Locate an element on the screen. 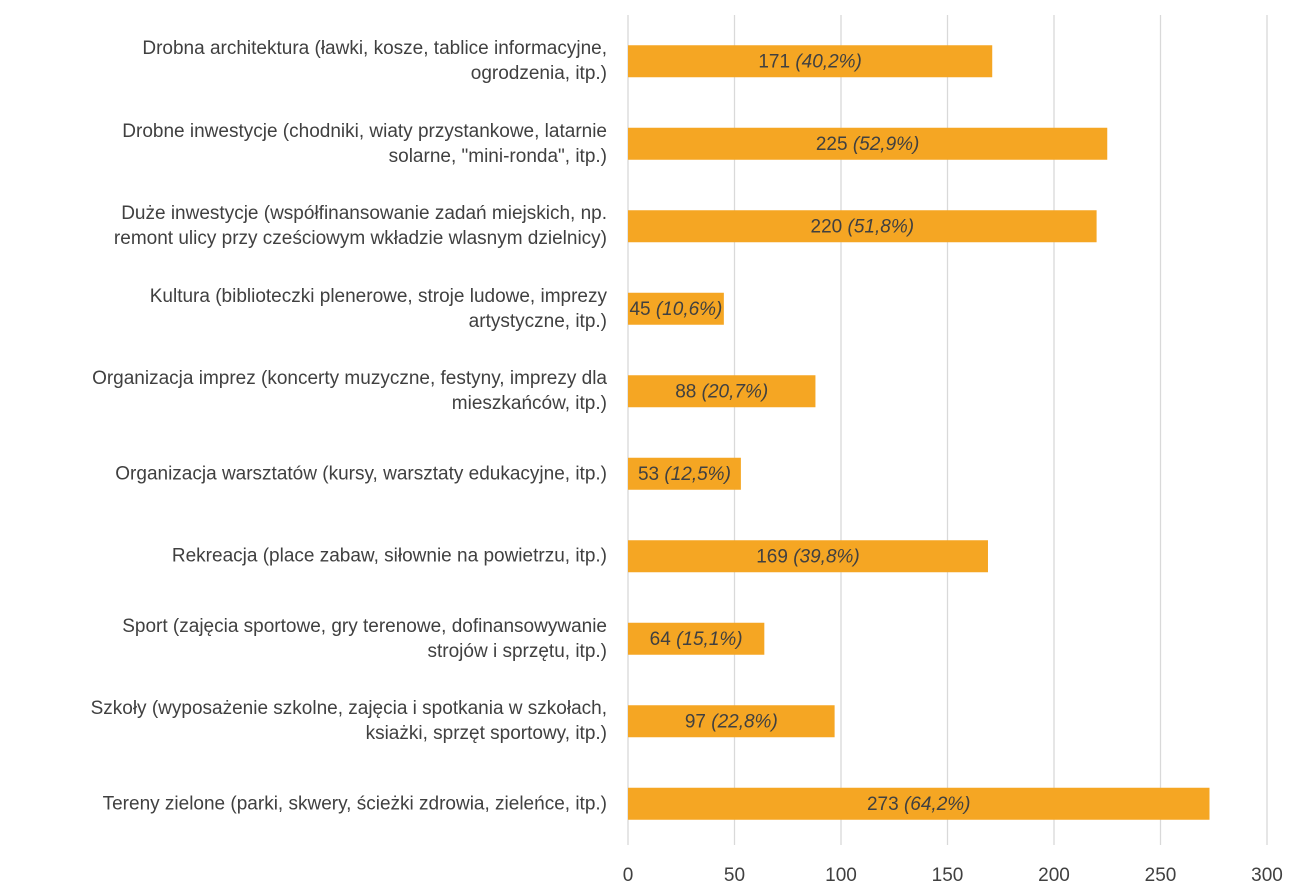 Image resolution: width=1291 pixels, height=891 pixels. data-label-percent: (39,8%) is located at coordinates (826, 556).